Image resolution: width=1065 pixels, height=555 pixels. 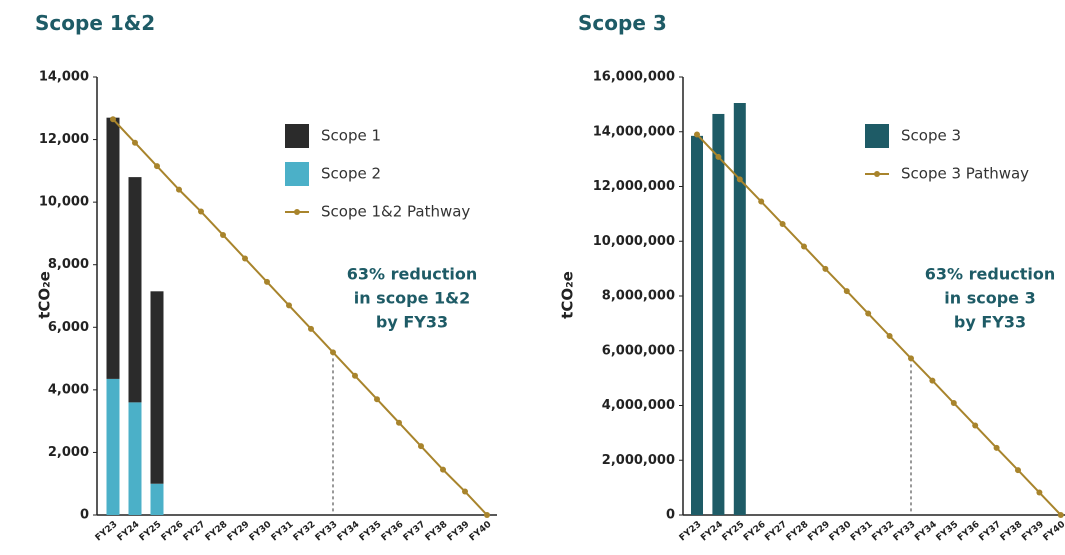 I want to click on y-tick-label: 4,000, so click(x=68, y=389).